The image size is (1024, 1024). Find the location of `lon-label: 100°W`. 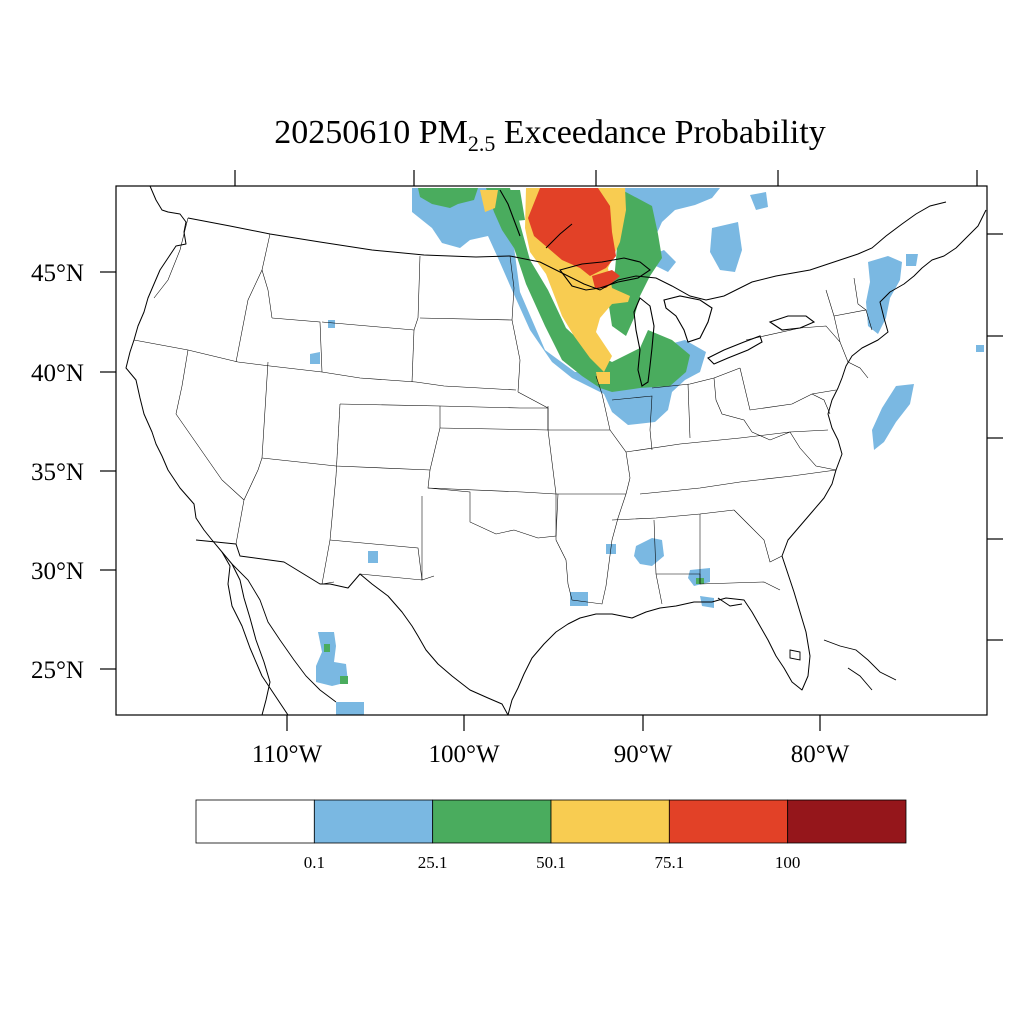

lon-label: 100°W is located at coordinates (463, 754).